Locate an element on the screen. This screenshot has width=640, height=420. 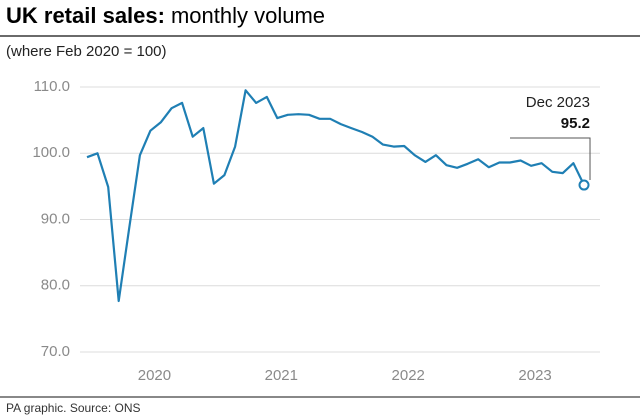
y-tick-label: 100.0 is located at coordinates (51, 152).